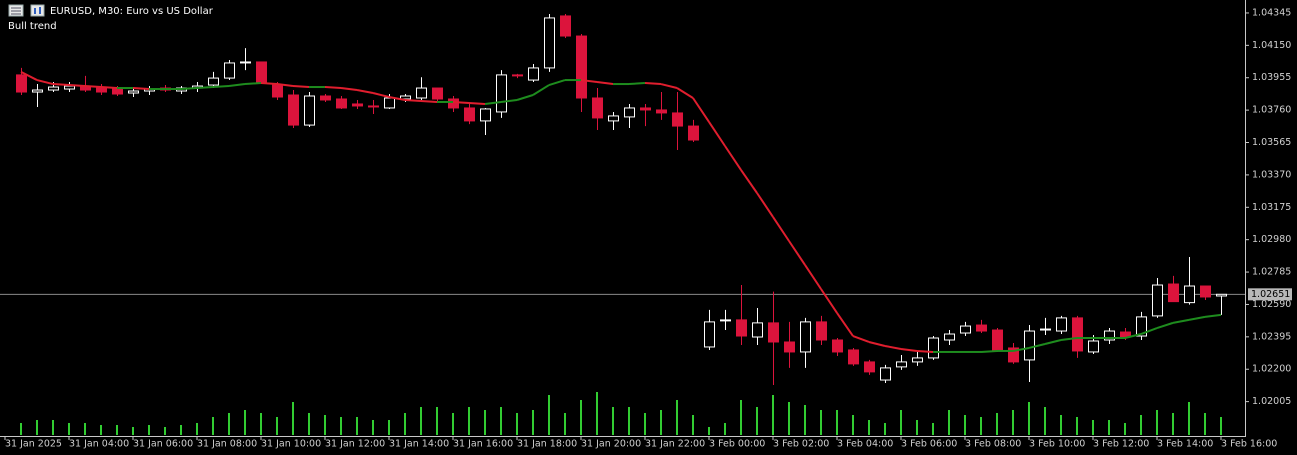  I want to click on x-tick-label: 3 Feb 16:00, so click(1249, 444).